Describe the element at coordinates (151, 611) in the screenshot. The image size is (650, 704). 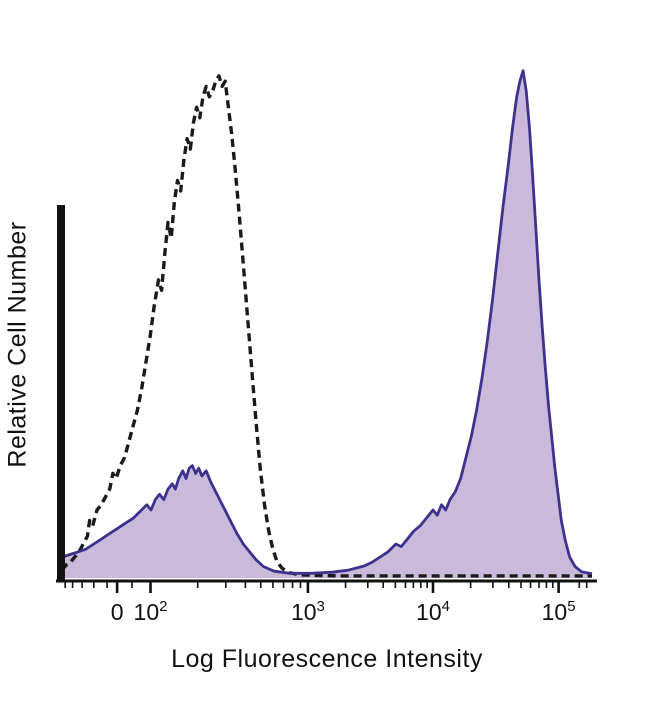
I see `x-tick-label: 10²` at that location.